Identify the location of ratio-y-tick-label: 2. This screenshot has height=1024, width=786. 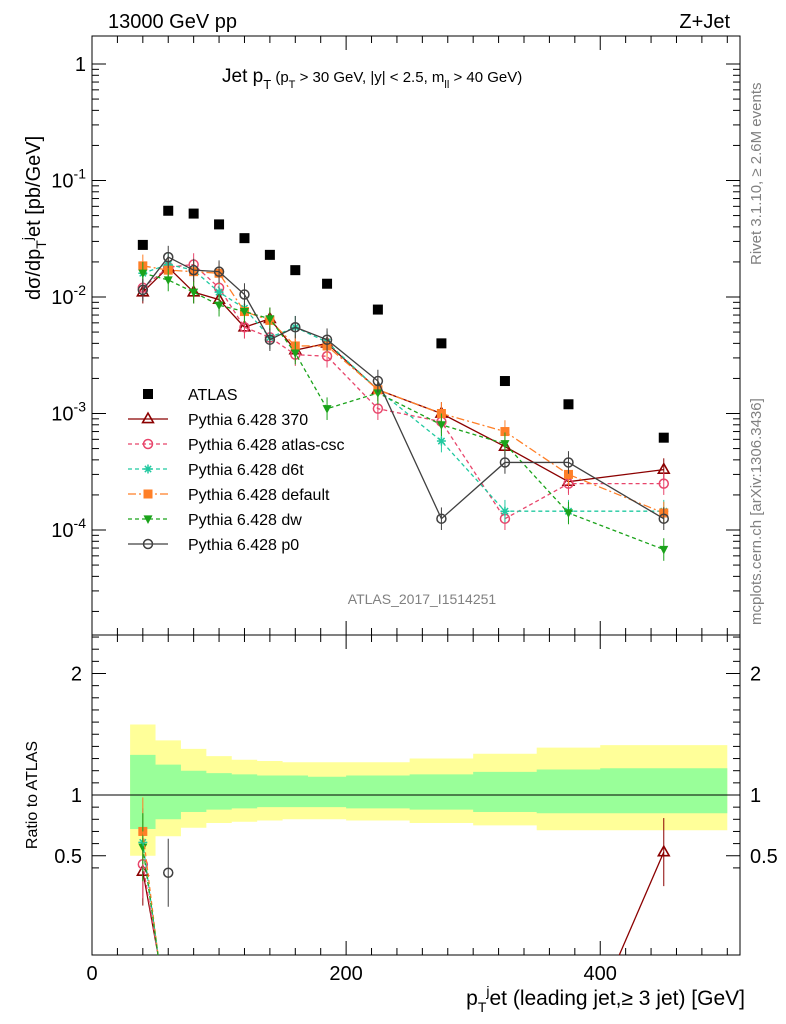
(76, 675).